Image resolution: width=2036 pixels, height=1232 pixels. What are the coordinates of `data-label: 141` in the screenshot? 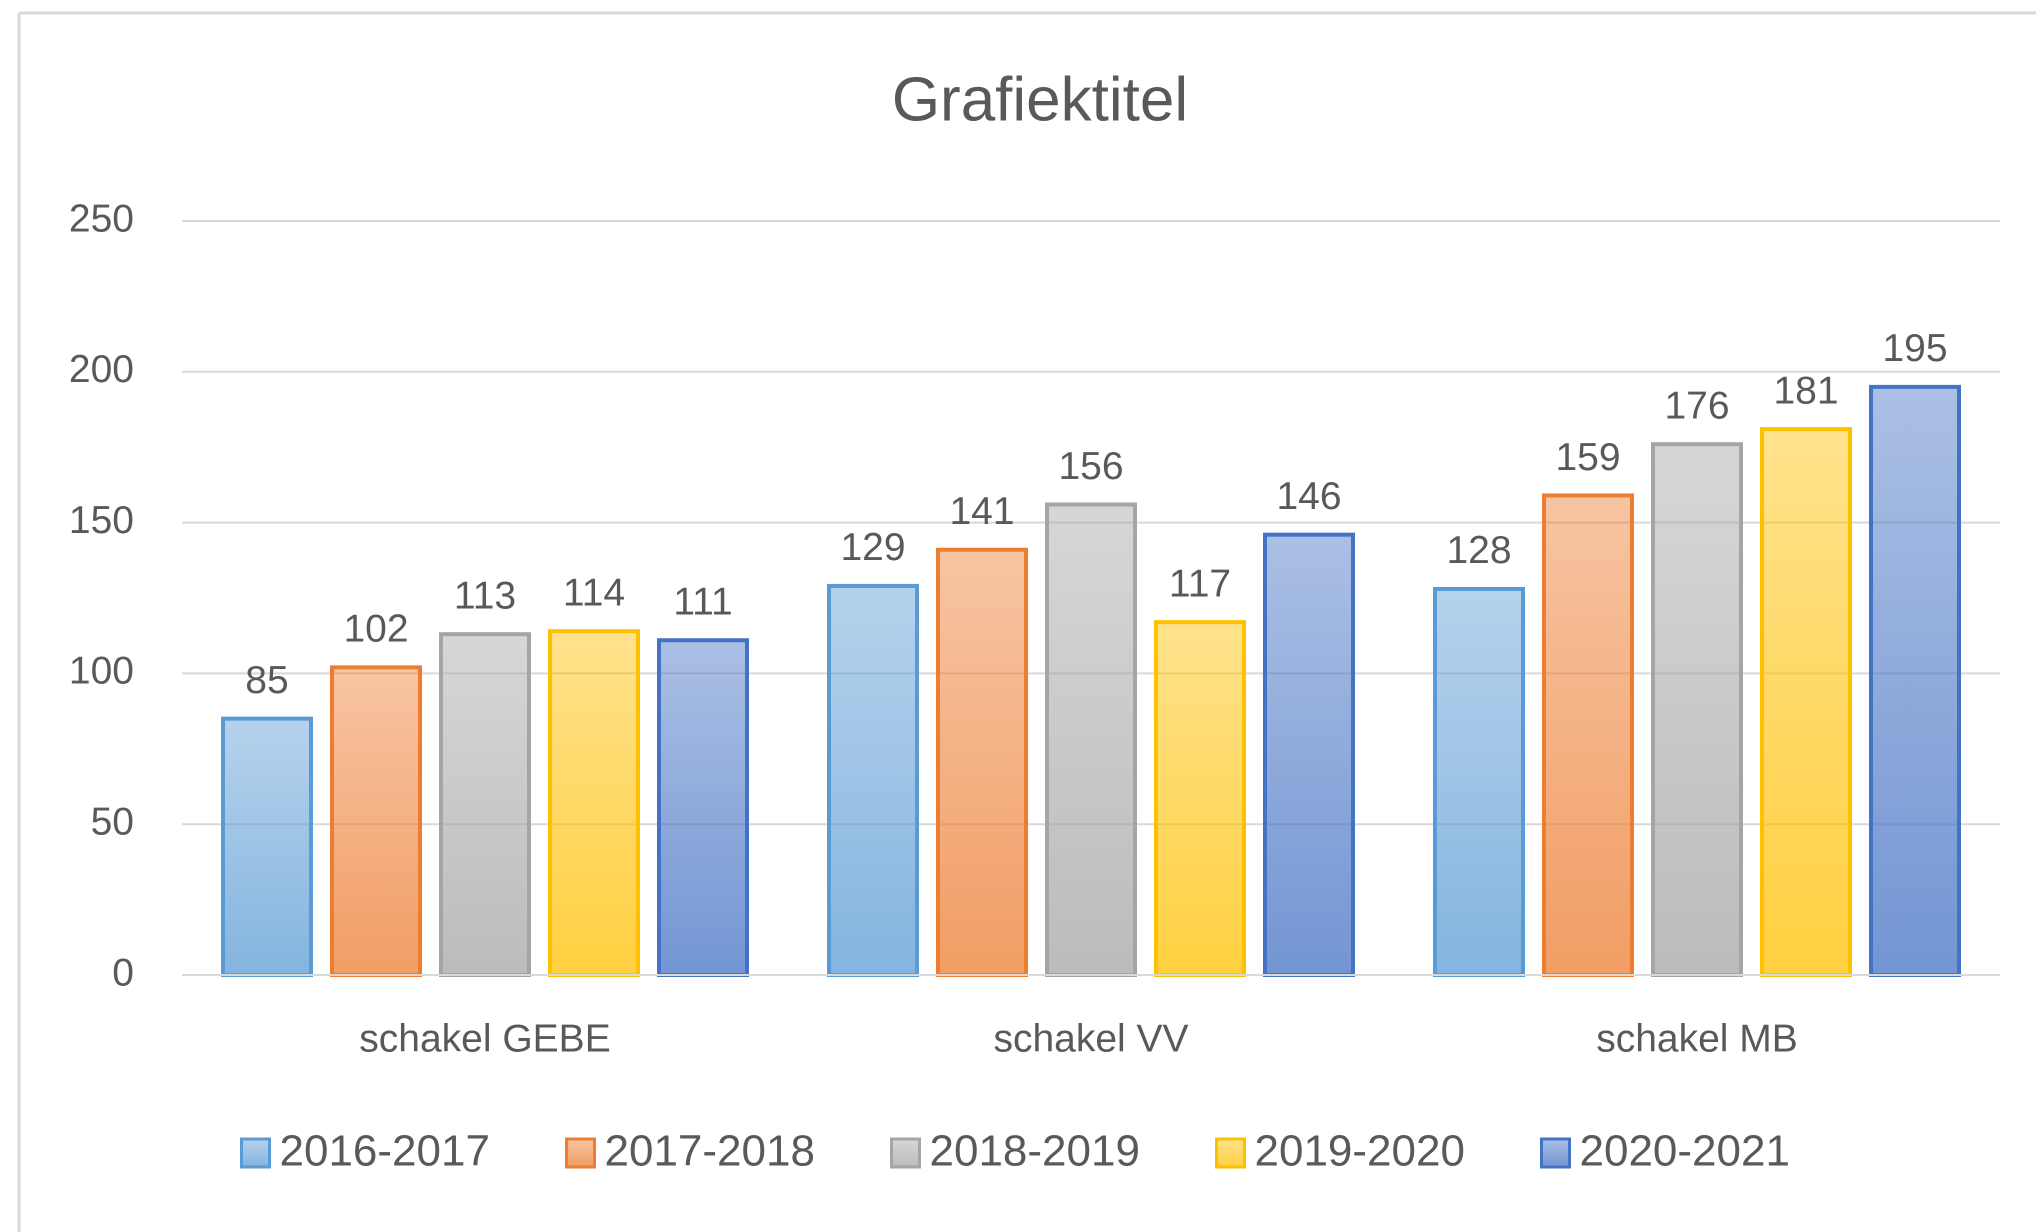 It's located at (981, 511).